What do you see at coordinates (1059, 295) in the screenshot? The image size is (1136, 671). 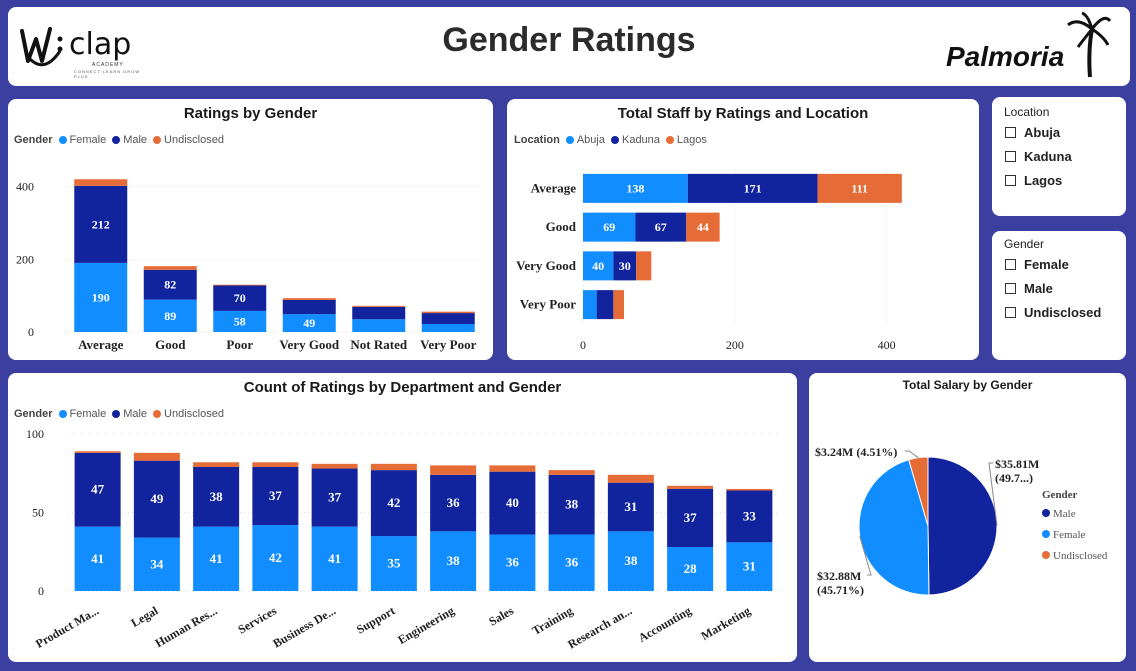 I see `gender-slicer: Gender Female Male Undisclosed` at bounding box center [1059, 295].